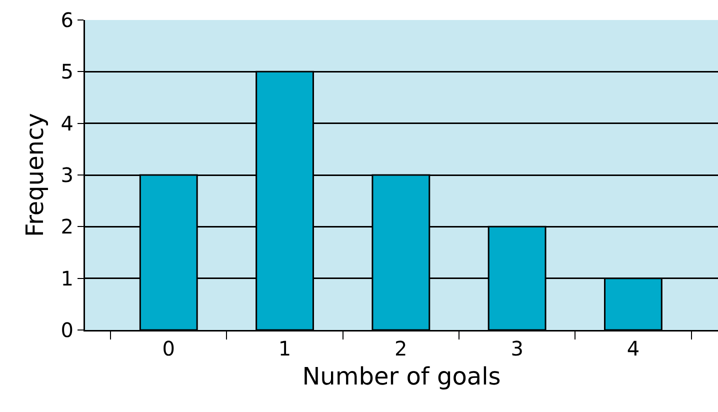 The width and height of the screenshot is (718, 412). Describe the element at coordinates (67, 20) in the screenshot. I see `y-tick-label: 6` at that location.